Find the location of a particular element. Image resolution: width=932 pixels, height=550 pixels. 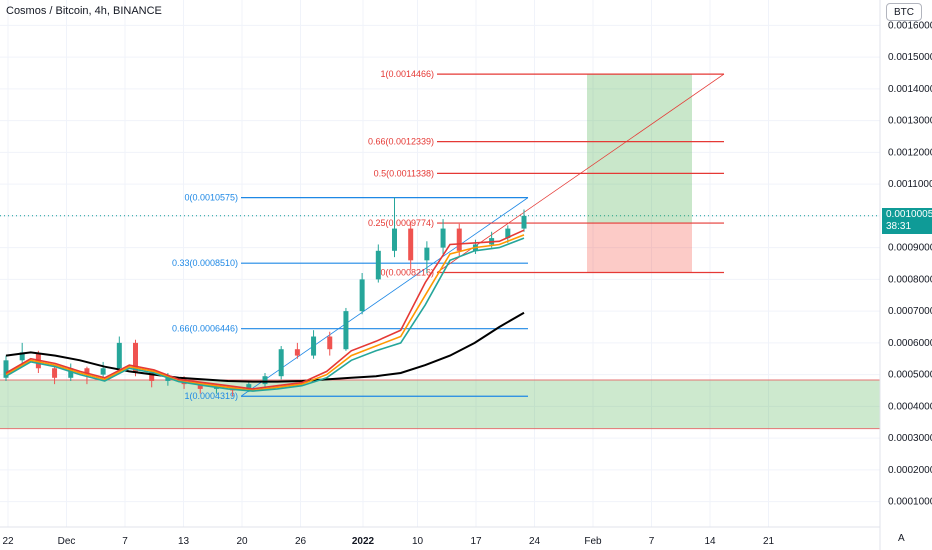

fib-ext-level-label: 0.5(0.0011338) is located at coordinates (404, 173).